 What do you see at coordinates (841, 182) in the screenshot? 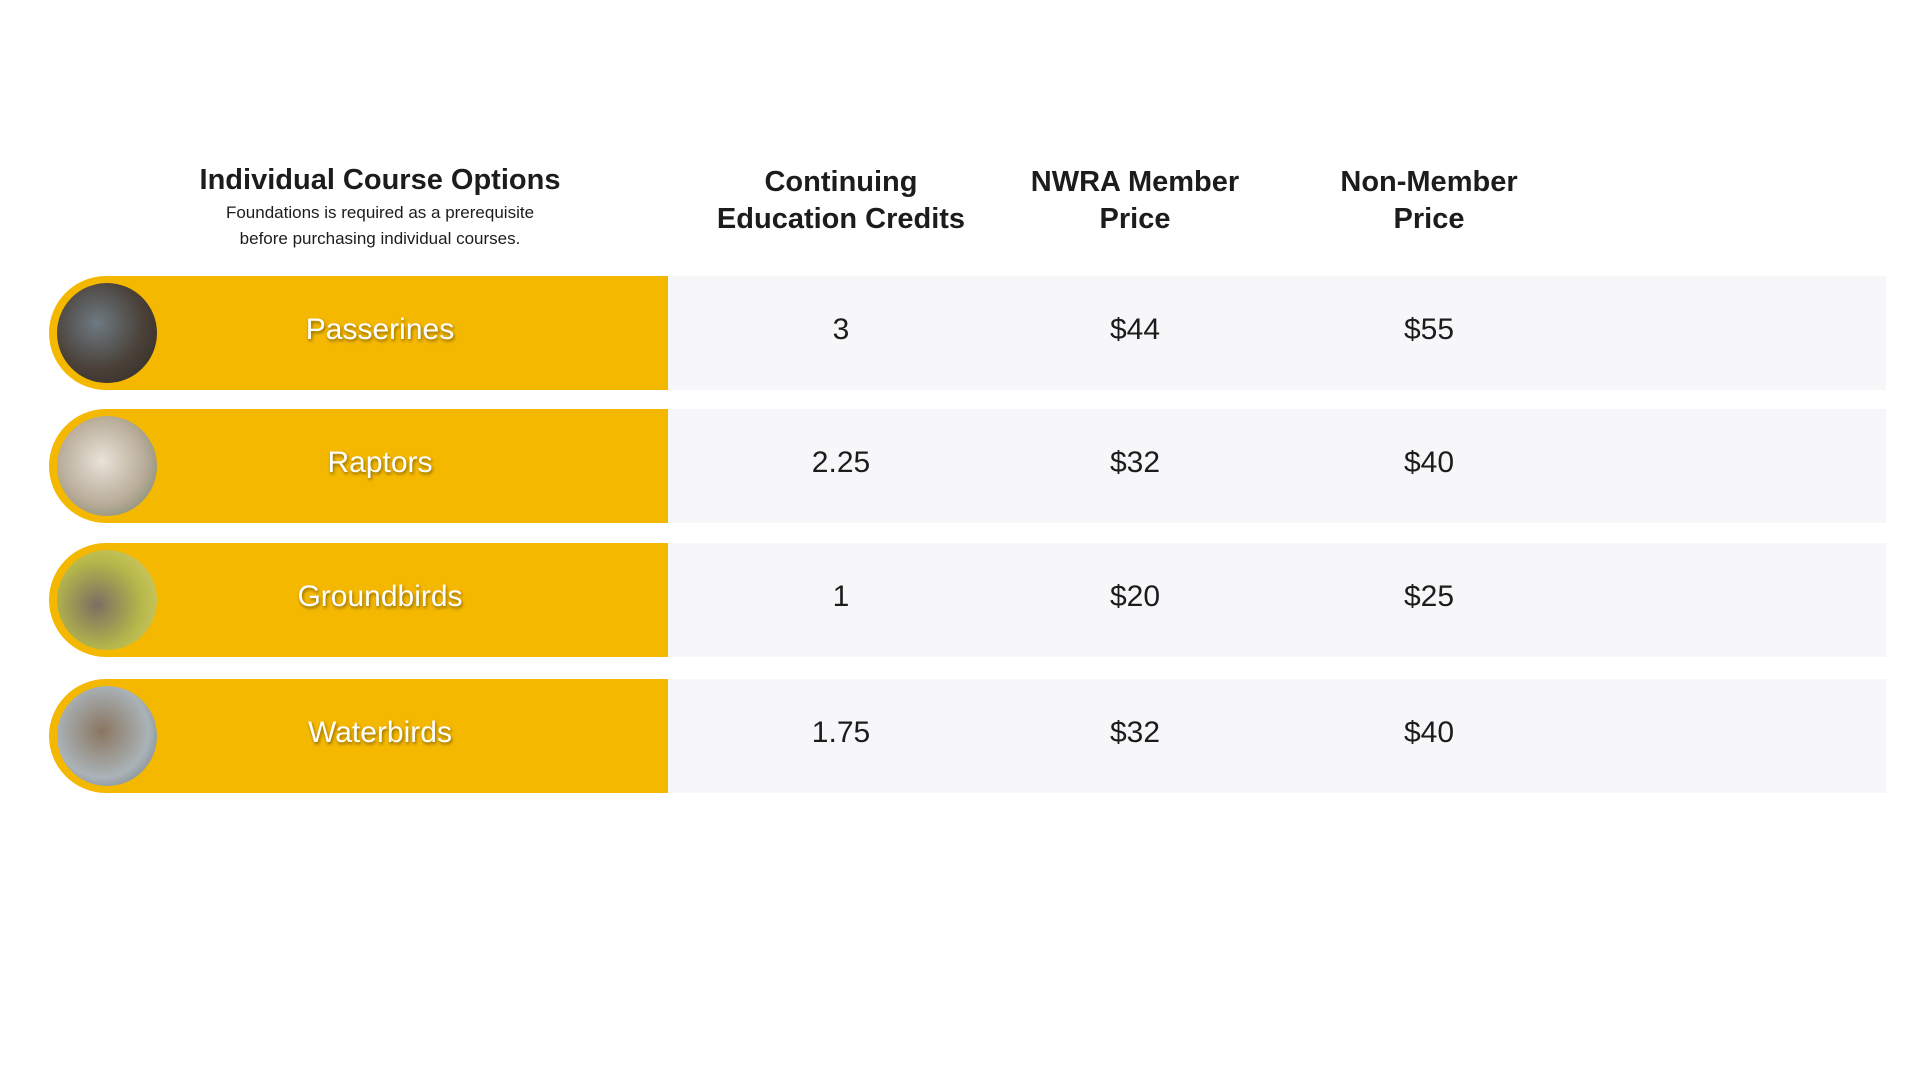
I see `column-header: Continuing` at bounding box center [841, 182].